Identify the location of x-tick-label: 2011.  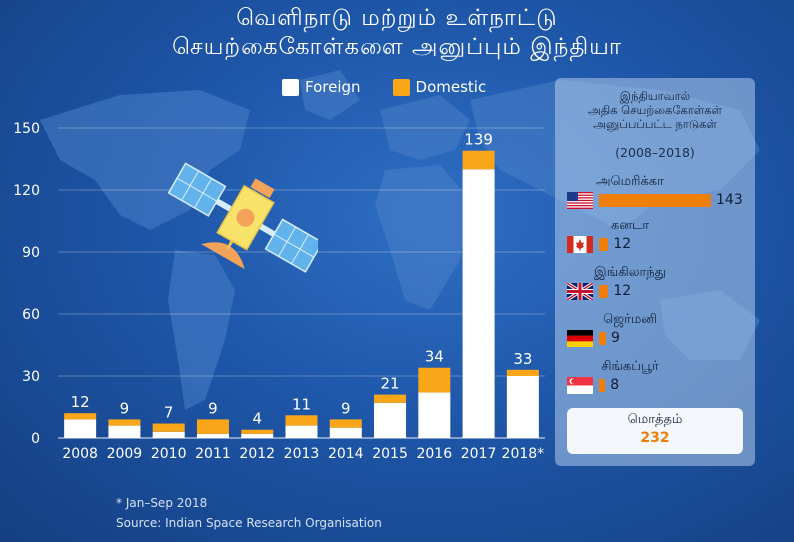
(213, 454).